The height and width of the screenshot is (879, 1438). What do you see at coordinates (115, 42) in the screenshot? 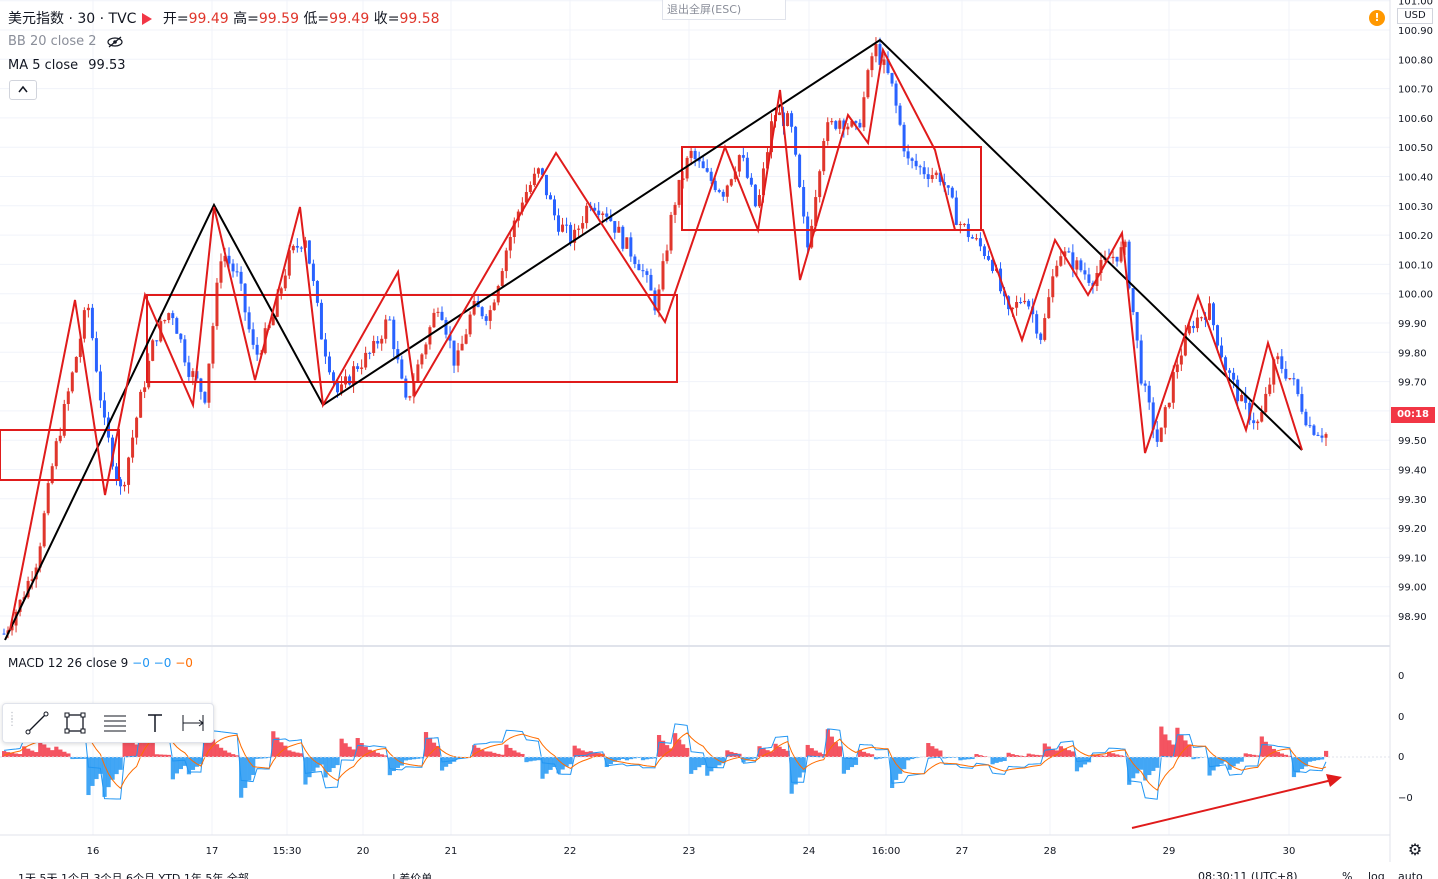
I see `eye-hidden-icon` at bounding box center [115, 42].